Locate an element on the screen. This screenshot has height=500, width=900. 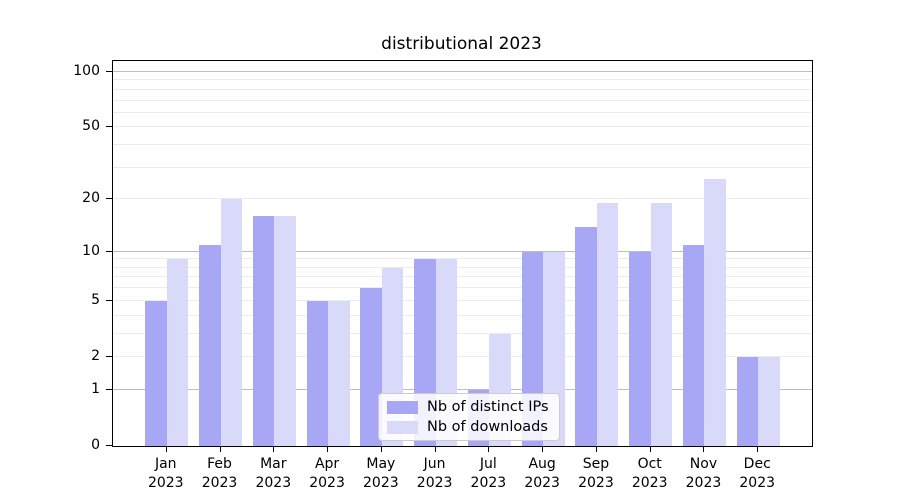
bar-nb-of-distinct-ips-sep is located at coordinates (586, 336).